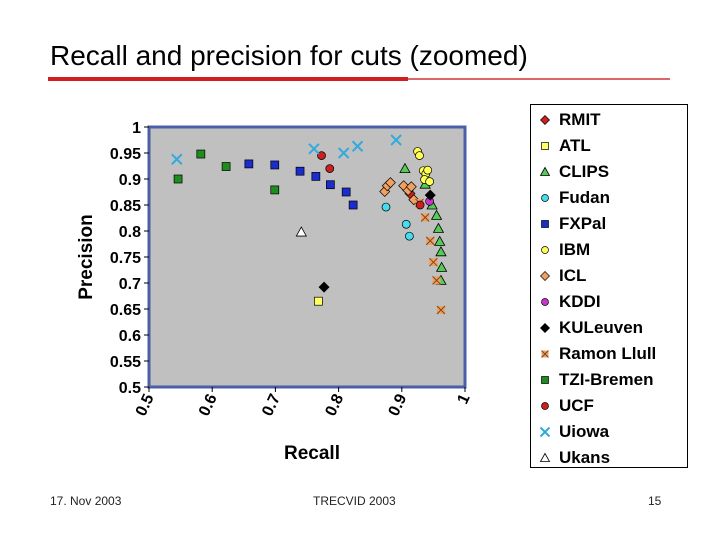 The image size is (720, 540). Describe the element at coordinates (130, 388) in the screenshot. I see `y-tick-label: 0.5` at that location.